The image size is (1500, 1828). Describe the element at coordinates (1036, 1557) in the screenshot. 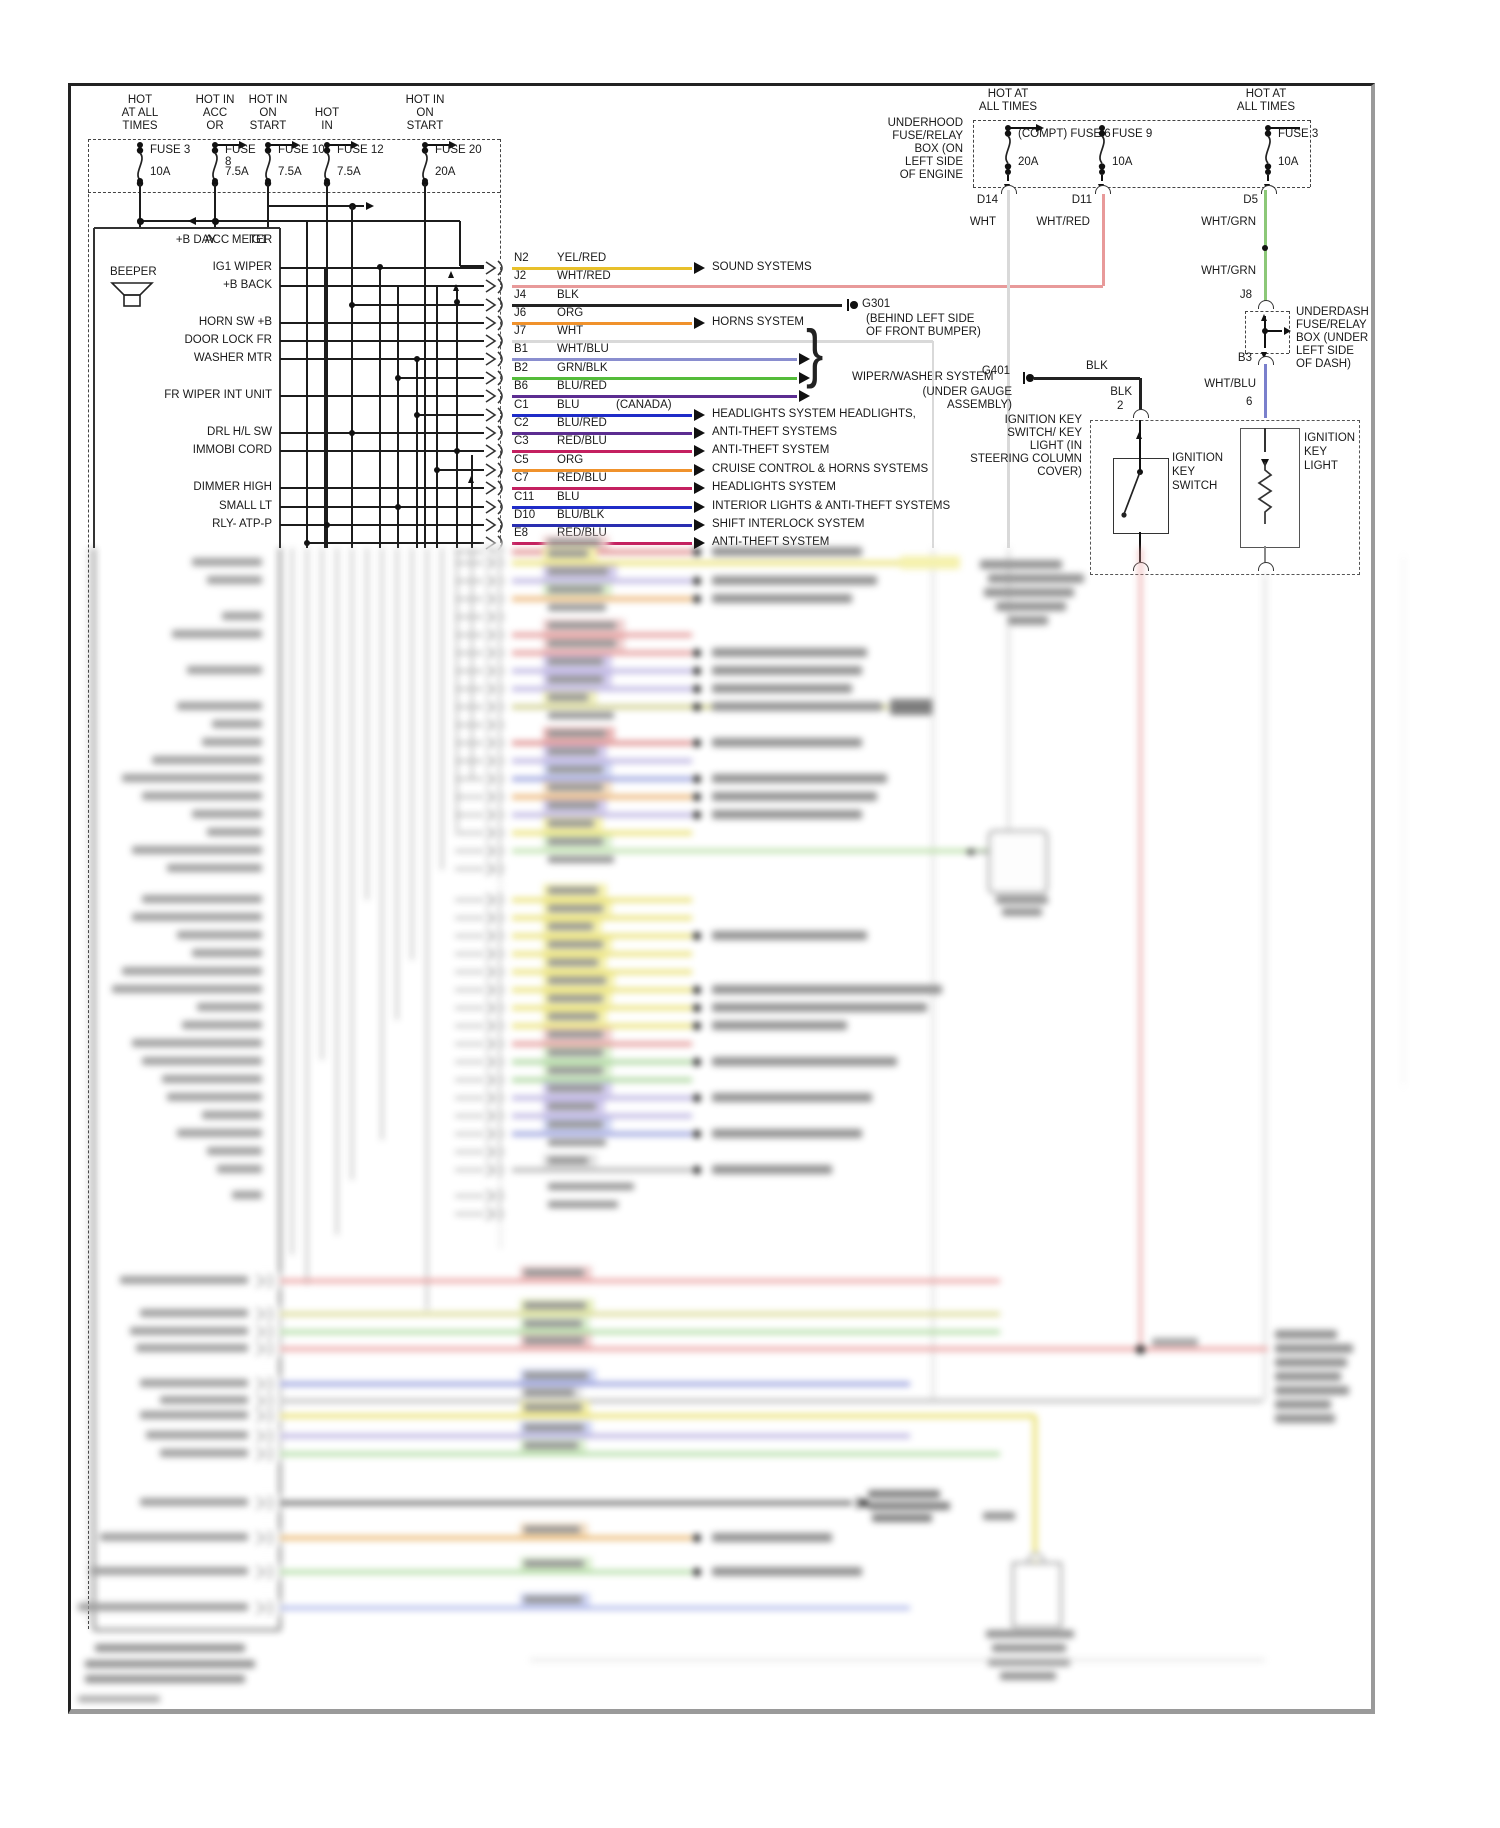

I see `connector-arc-icon` at that location.